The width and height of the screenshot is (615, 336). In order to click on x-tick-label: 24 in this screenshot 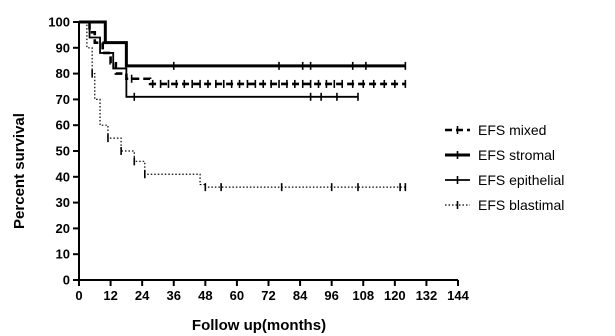, I will do `click(142, 295)`.